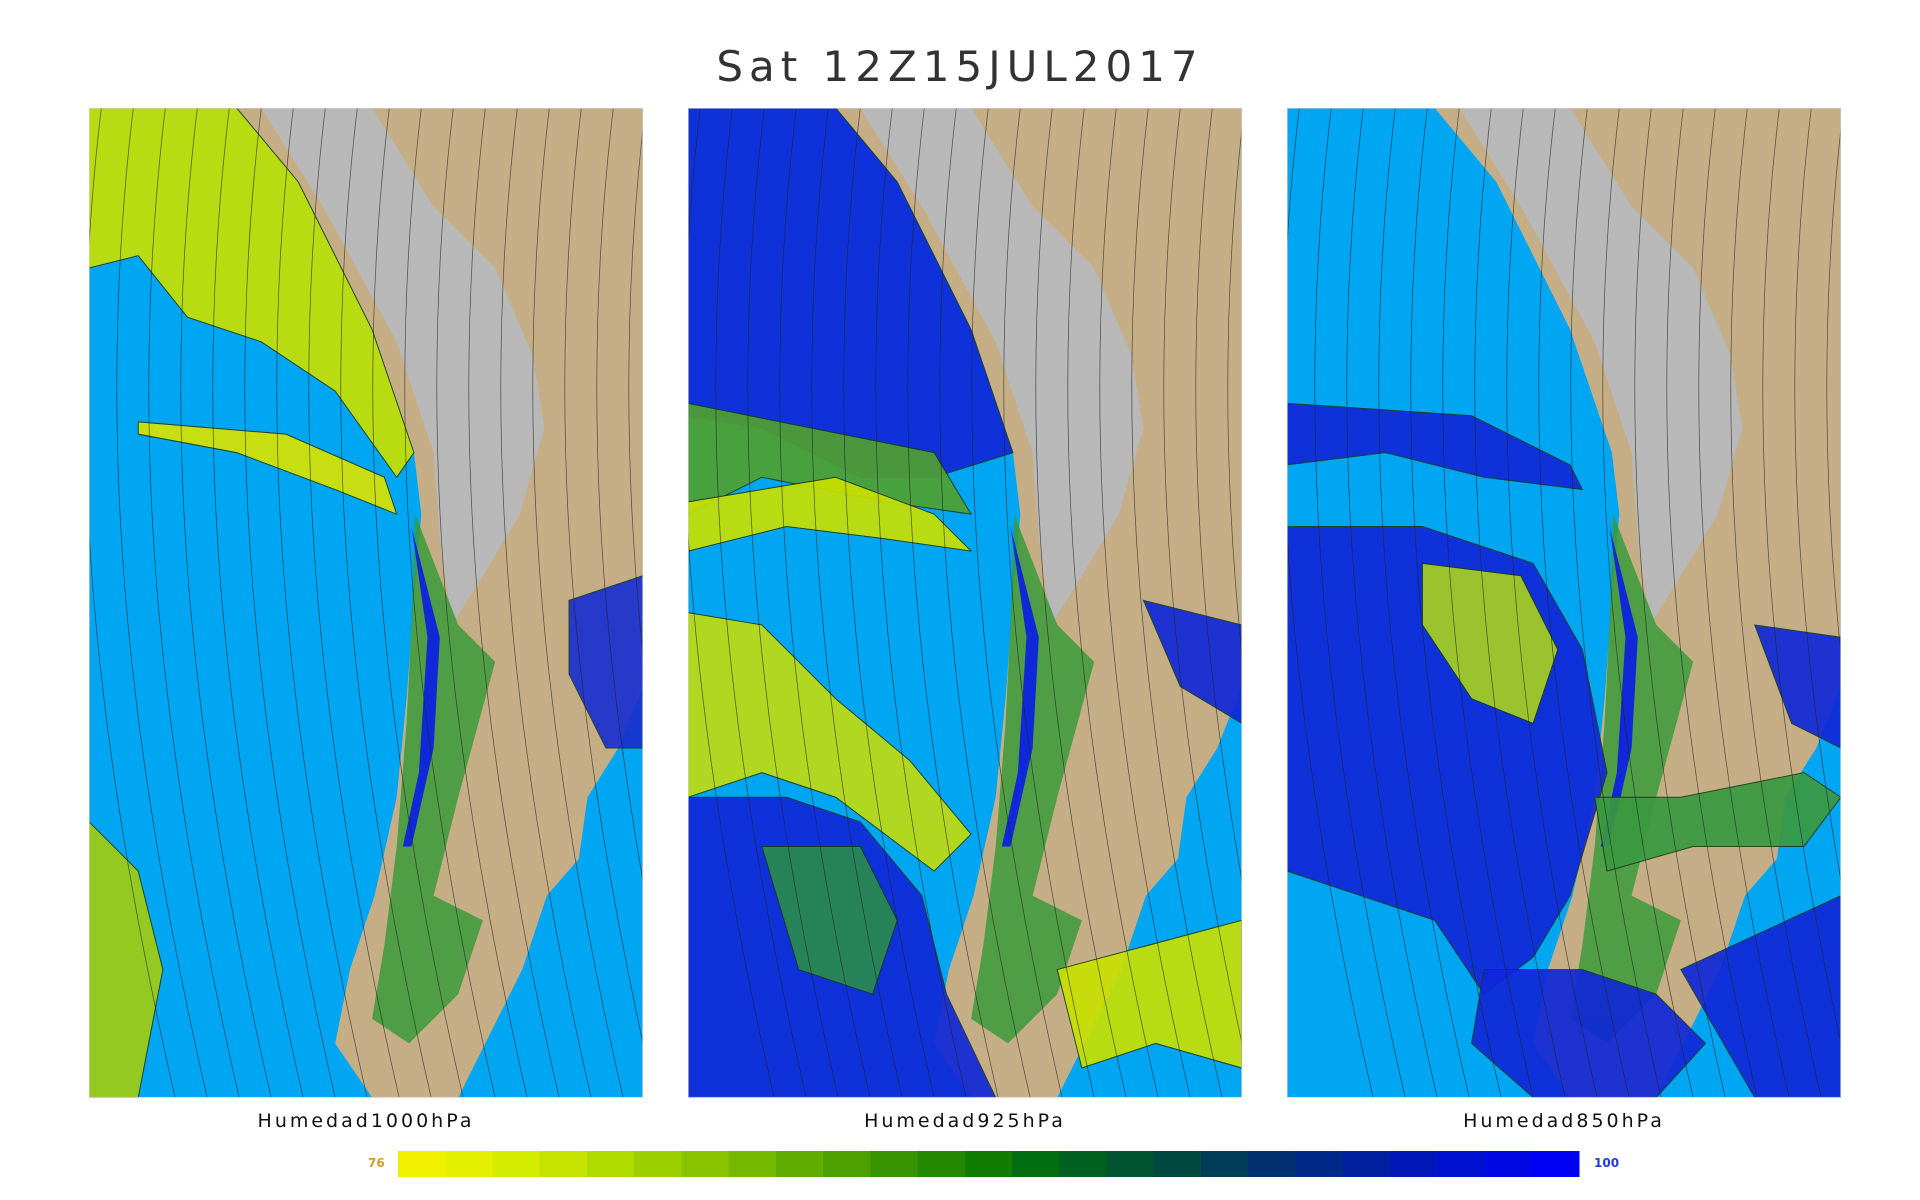  Describe the element at coordinates (1564, 1121) in the screenshot. I see `panel-label: Humedad850hPa` at that location.